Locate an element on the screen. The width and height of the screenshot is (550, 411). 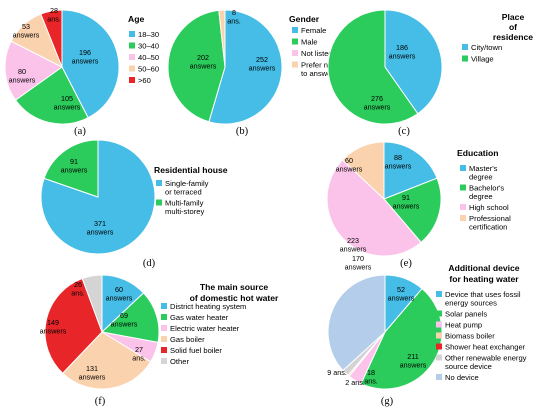
legend-label-residence-2: Village is located at coordinates (482, 59).